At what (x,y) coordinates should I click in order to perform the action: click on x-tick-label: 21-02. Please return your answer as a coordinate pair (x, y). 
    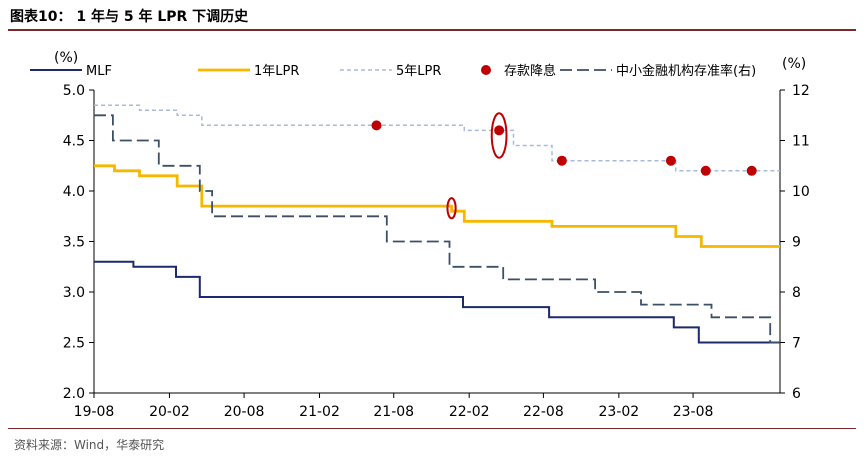
    Looking at the image, I should click on (319, 412).